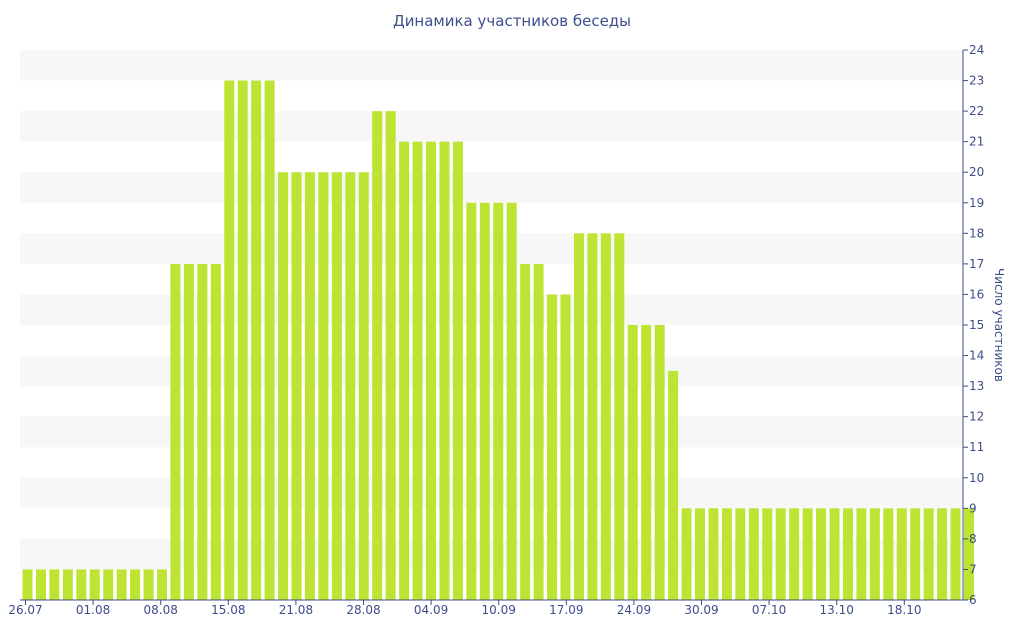 Image resolution: width=1024 pixels, height=640 pixels. I want to click on x-tick-label: 17.09, so click(566, 610).